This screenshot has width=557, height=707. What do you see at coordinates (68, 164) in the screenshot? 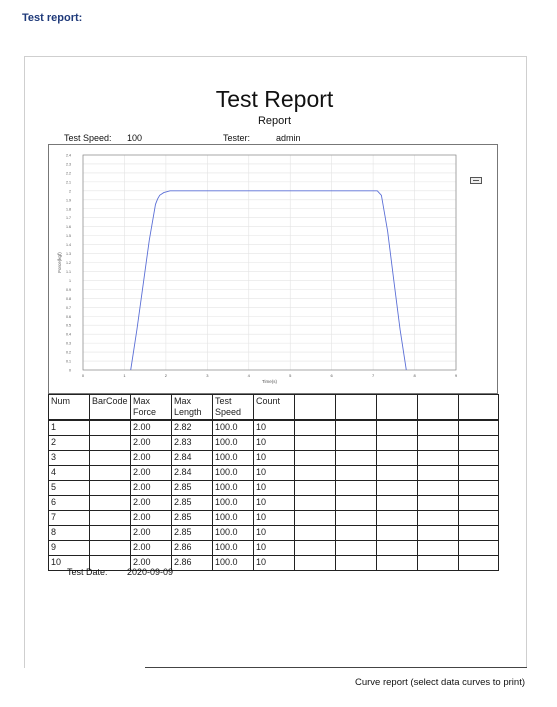
I see `y-tick-label: 2.3` at bounding box center [68, 164].